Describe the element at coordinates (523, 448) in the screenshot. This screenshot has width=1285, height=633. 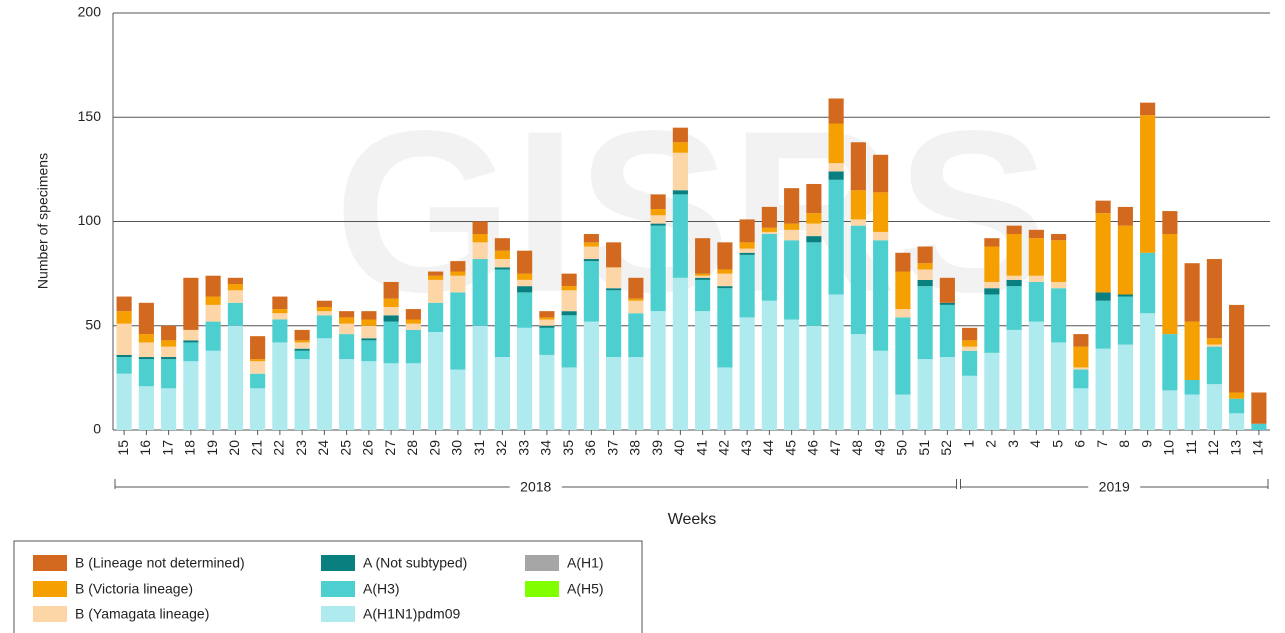
I see `x-tick-label: 33` at that location.